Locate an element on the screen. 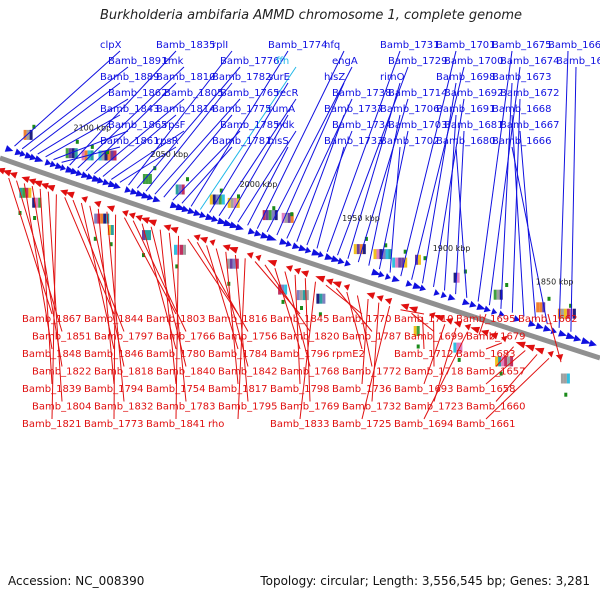  gene-label: Bamb_1889 is located at coordinates (130, 77).